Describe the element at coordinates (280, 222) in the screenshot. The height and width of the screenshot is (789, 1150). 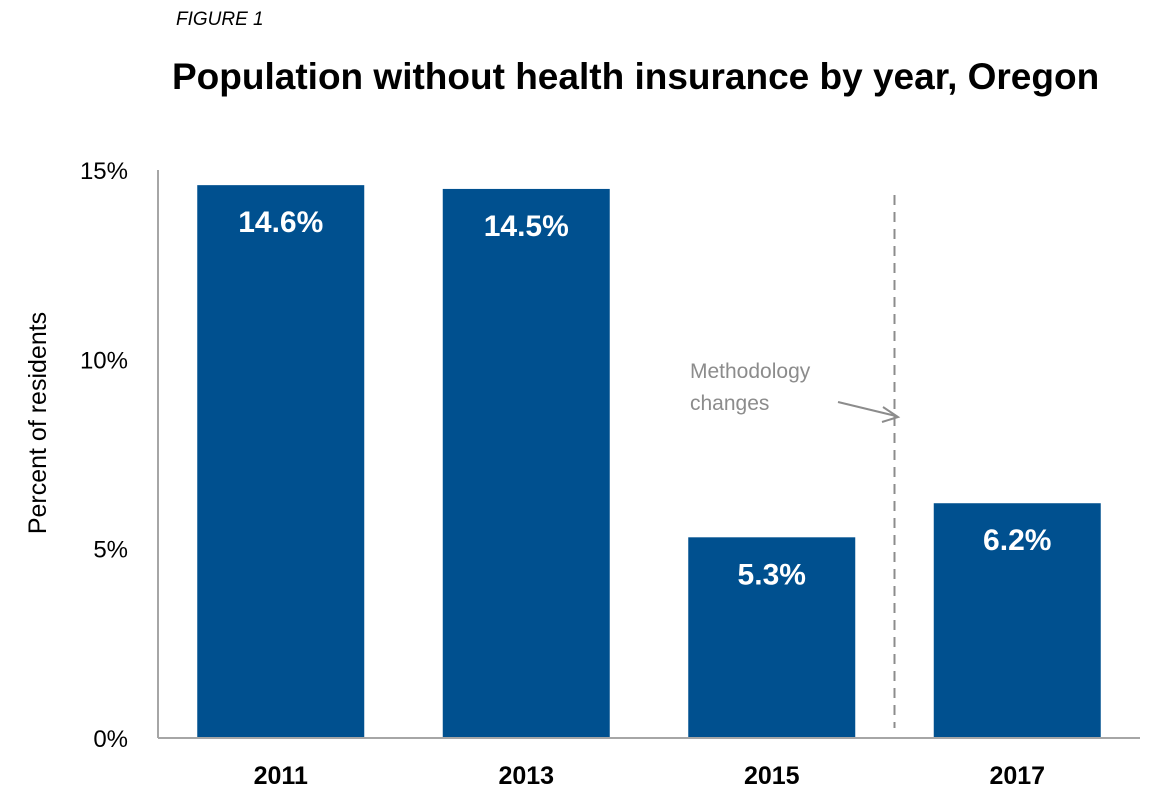
I see `bar-value-label: 14.6%` at that location.